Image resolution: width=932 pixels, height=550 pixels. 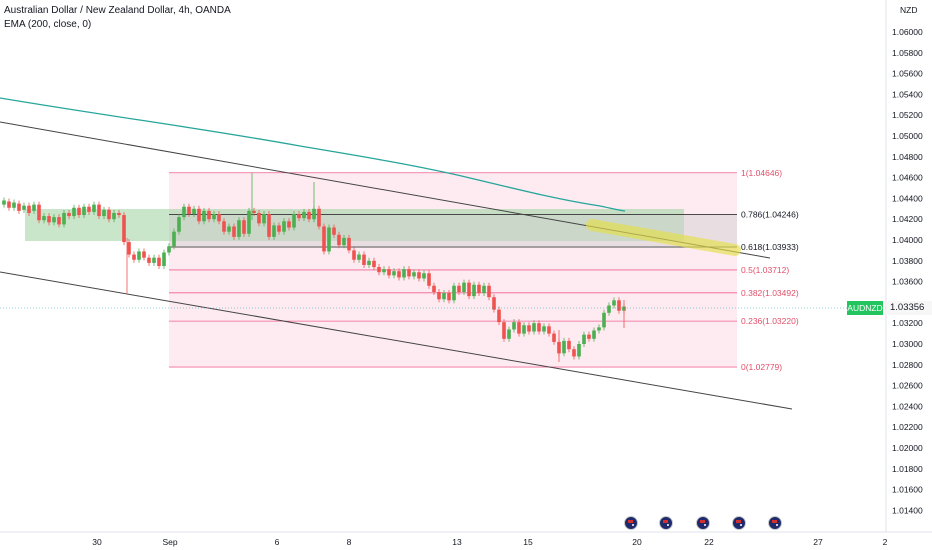 What do you see at coordinates (770, 247) in the screenshot?
I see `fib-level-label: 0.618(1.03933)` at bounding box center [770, 247].